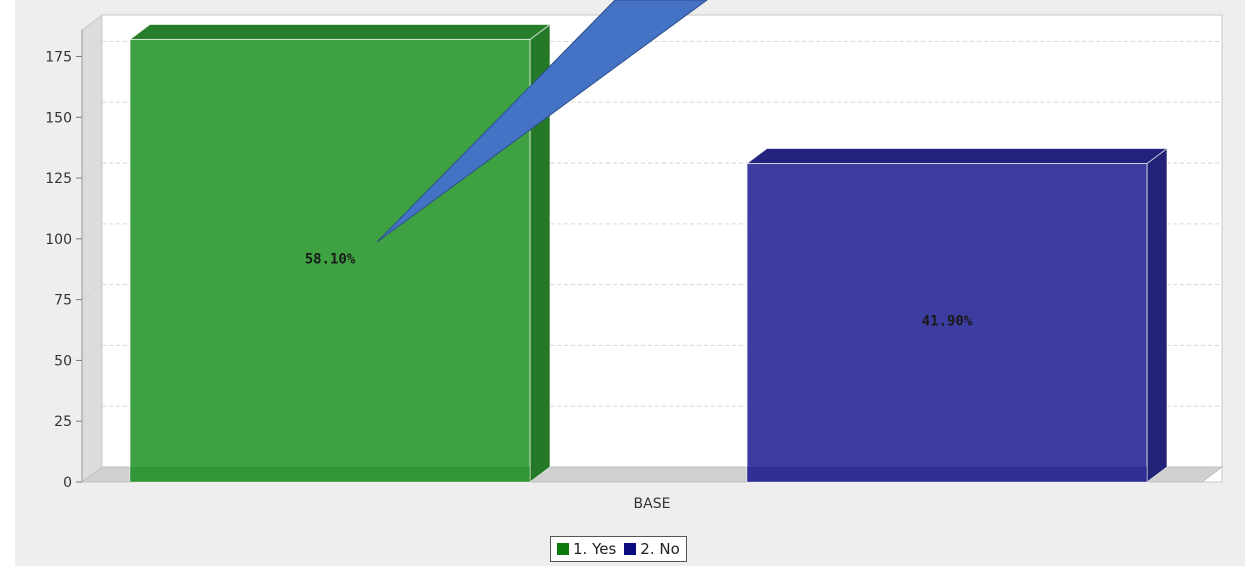  Describe the element at coordinates (92, 248) in the screenshot. I see `plot-left-wall` at that location.